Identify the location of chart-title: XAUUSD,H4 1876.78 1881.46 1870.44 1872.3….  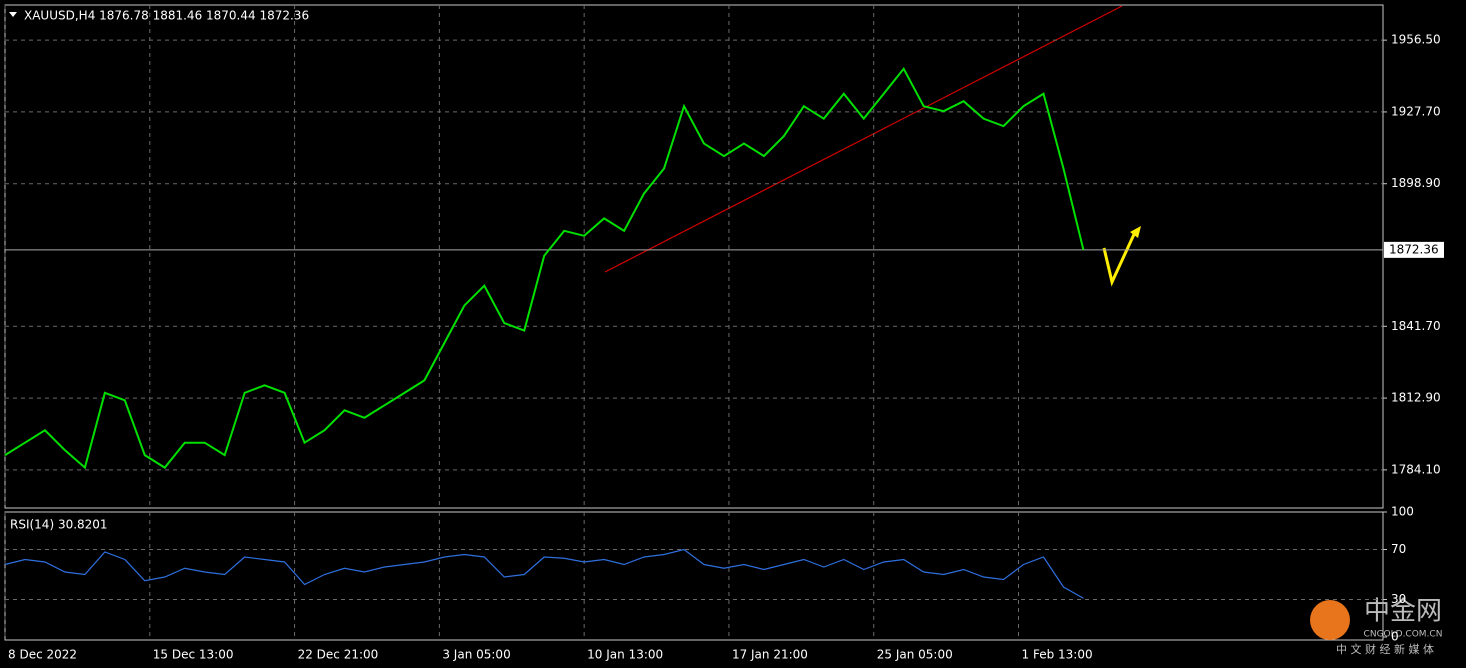
(166, 16).